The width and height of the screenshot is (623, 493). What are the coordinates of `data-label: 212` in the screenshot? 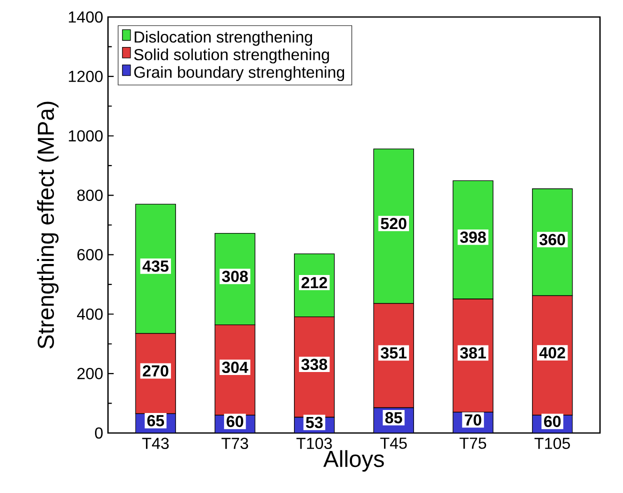 It's located at (315, 282).